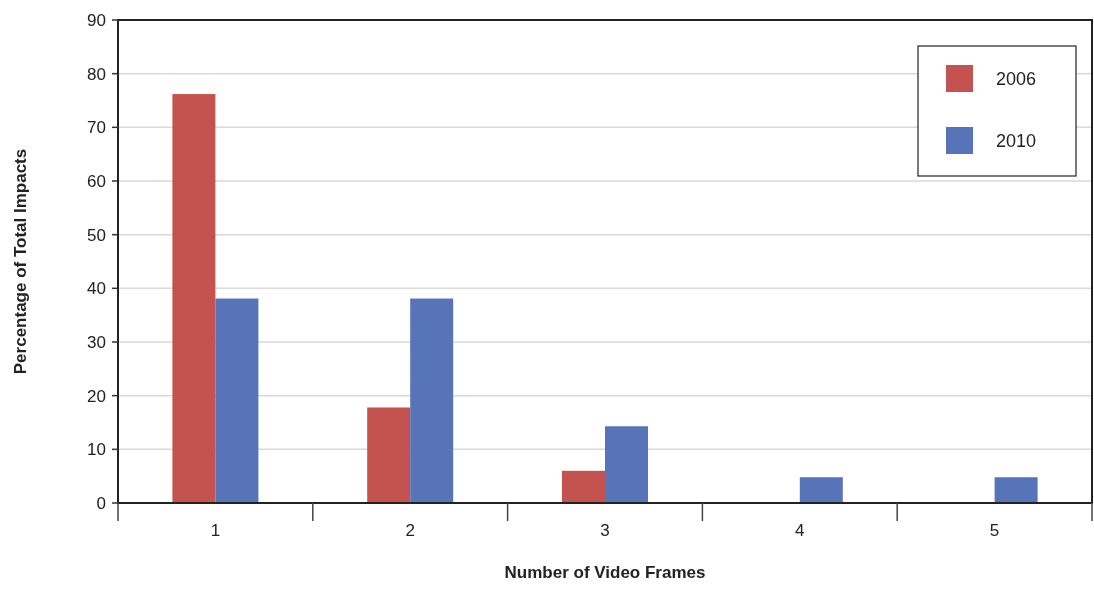 The image size is (1094, 590). I want to click on y-tick-label: 80, so click(96, 74).